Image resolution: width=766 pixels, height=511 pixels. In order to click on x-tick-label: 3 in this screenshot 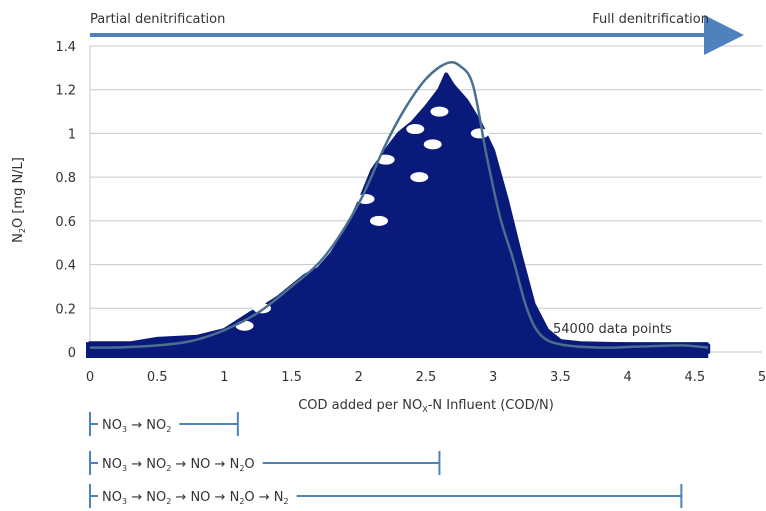, I will do `click(493, 377)`.